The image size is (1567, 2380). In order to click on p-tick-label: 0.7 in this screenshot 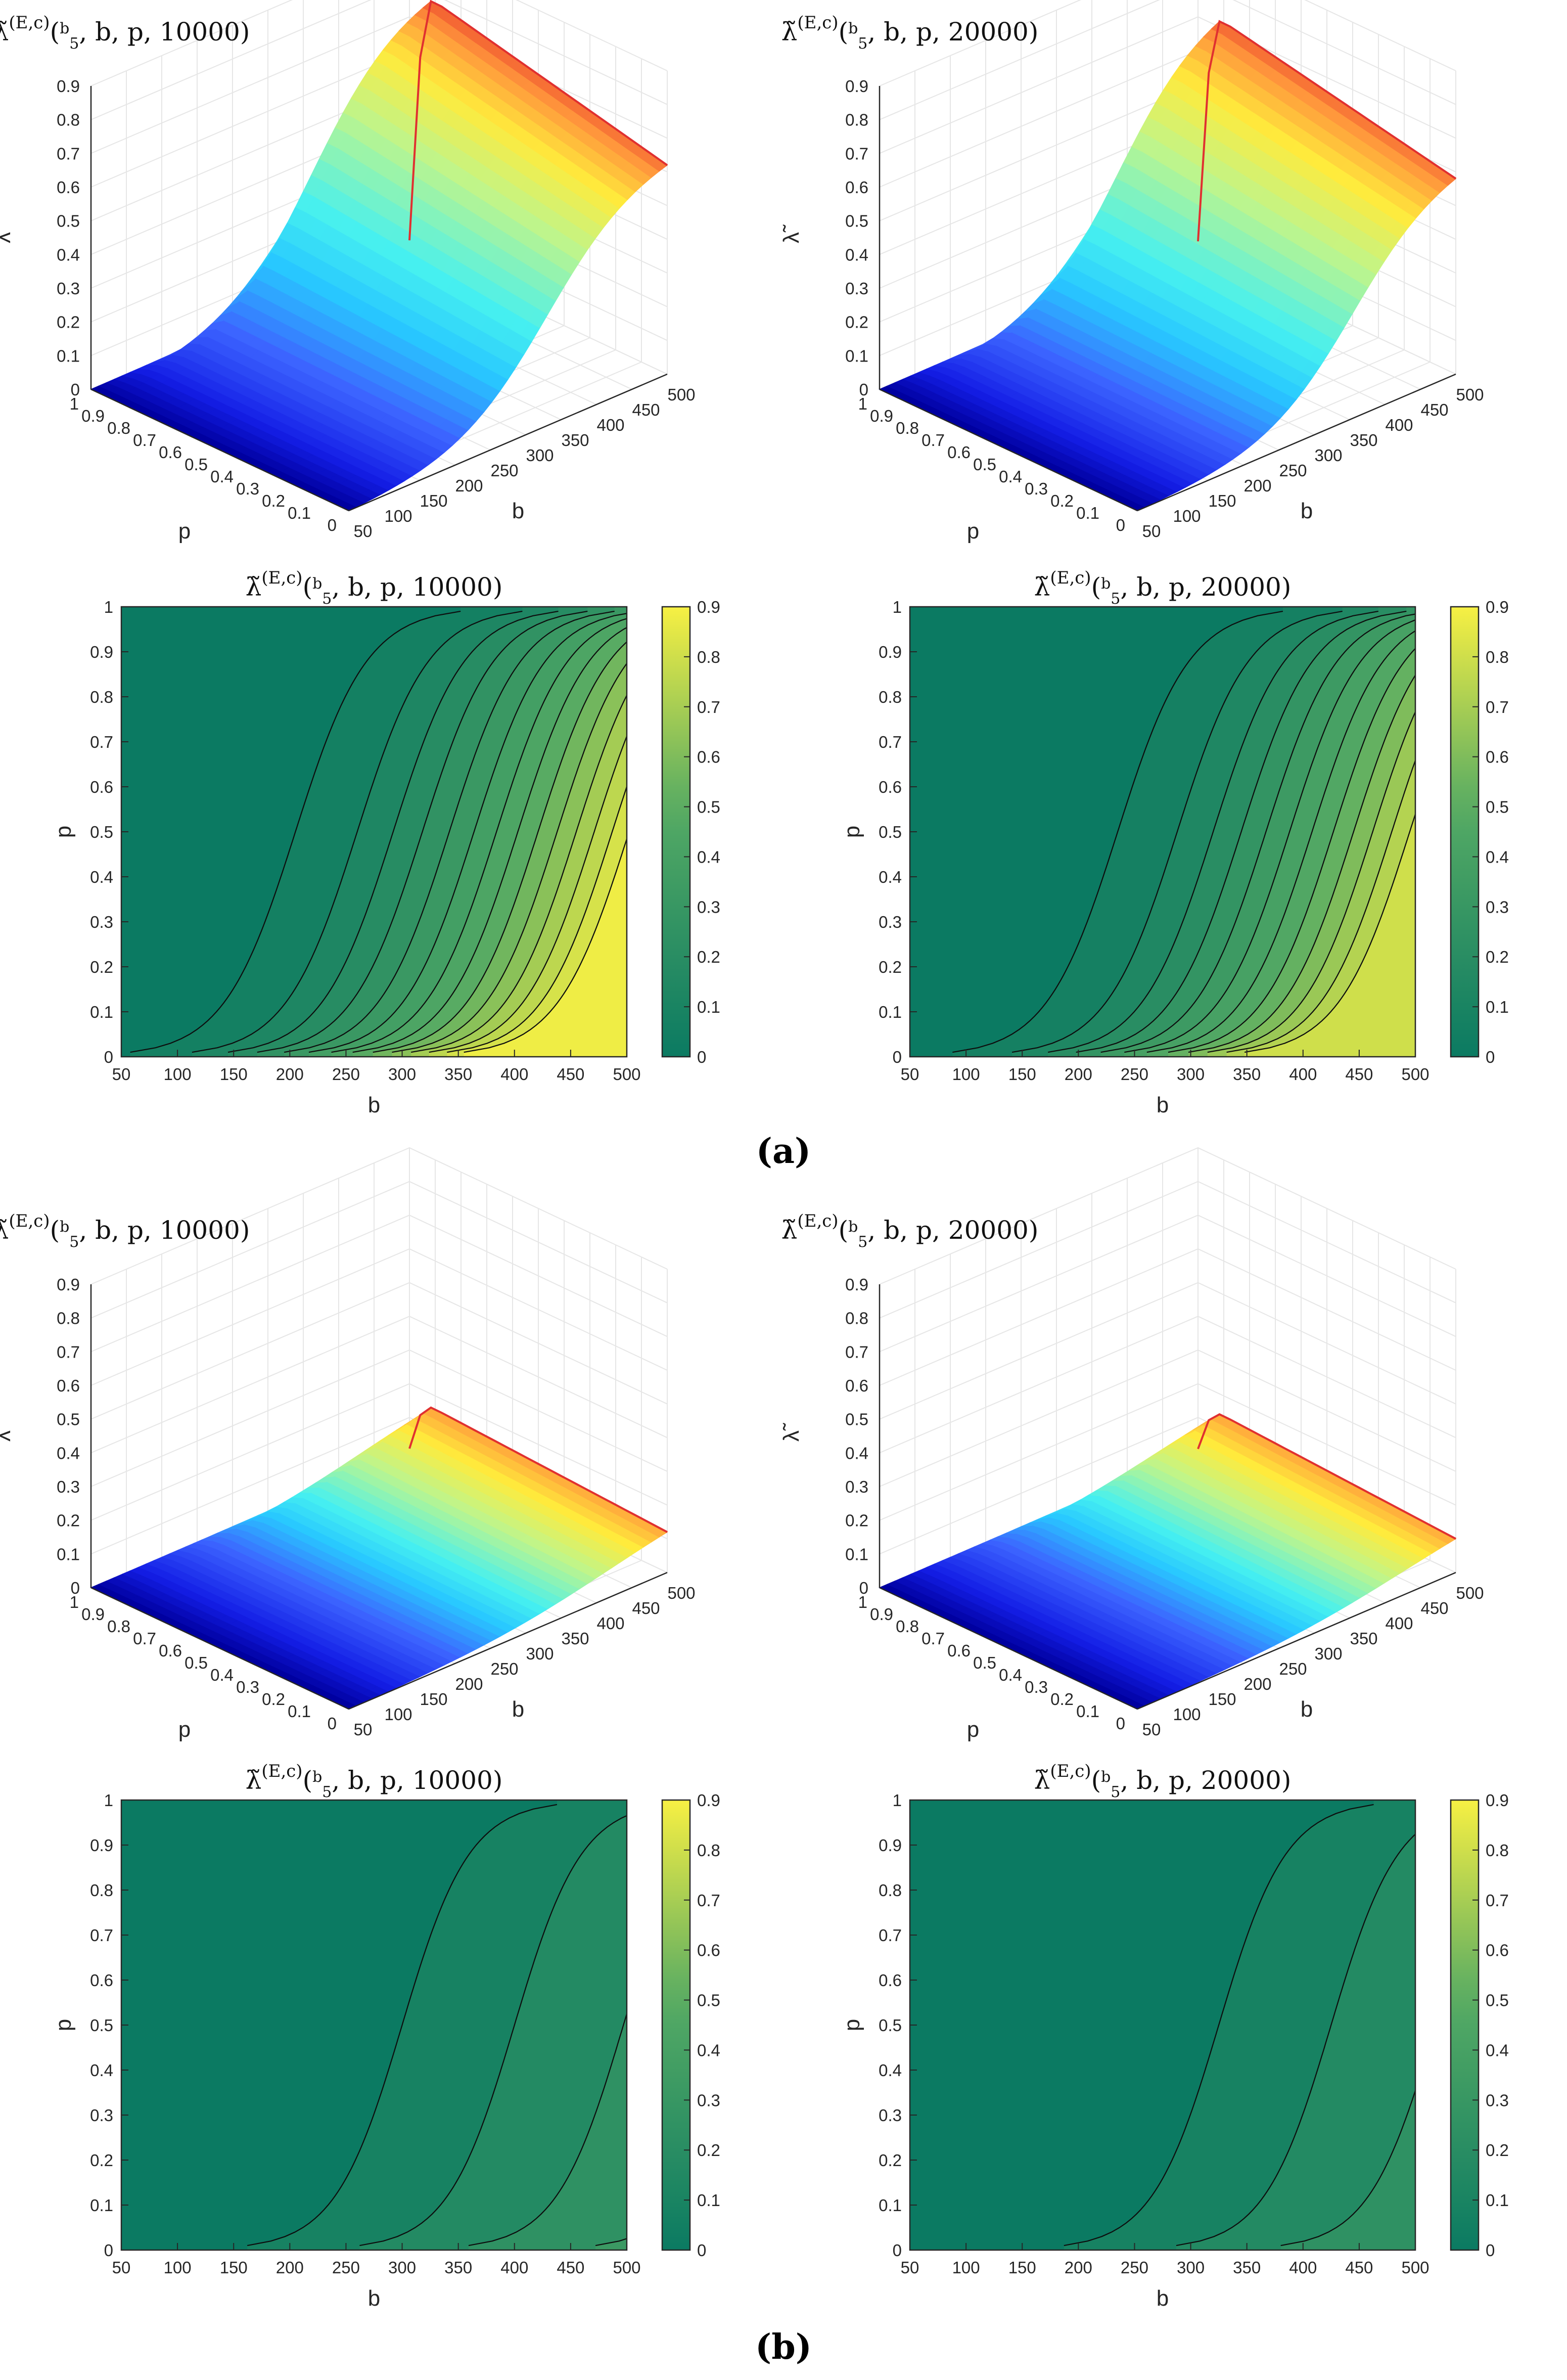, I will do `click(933, 440)`.